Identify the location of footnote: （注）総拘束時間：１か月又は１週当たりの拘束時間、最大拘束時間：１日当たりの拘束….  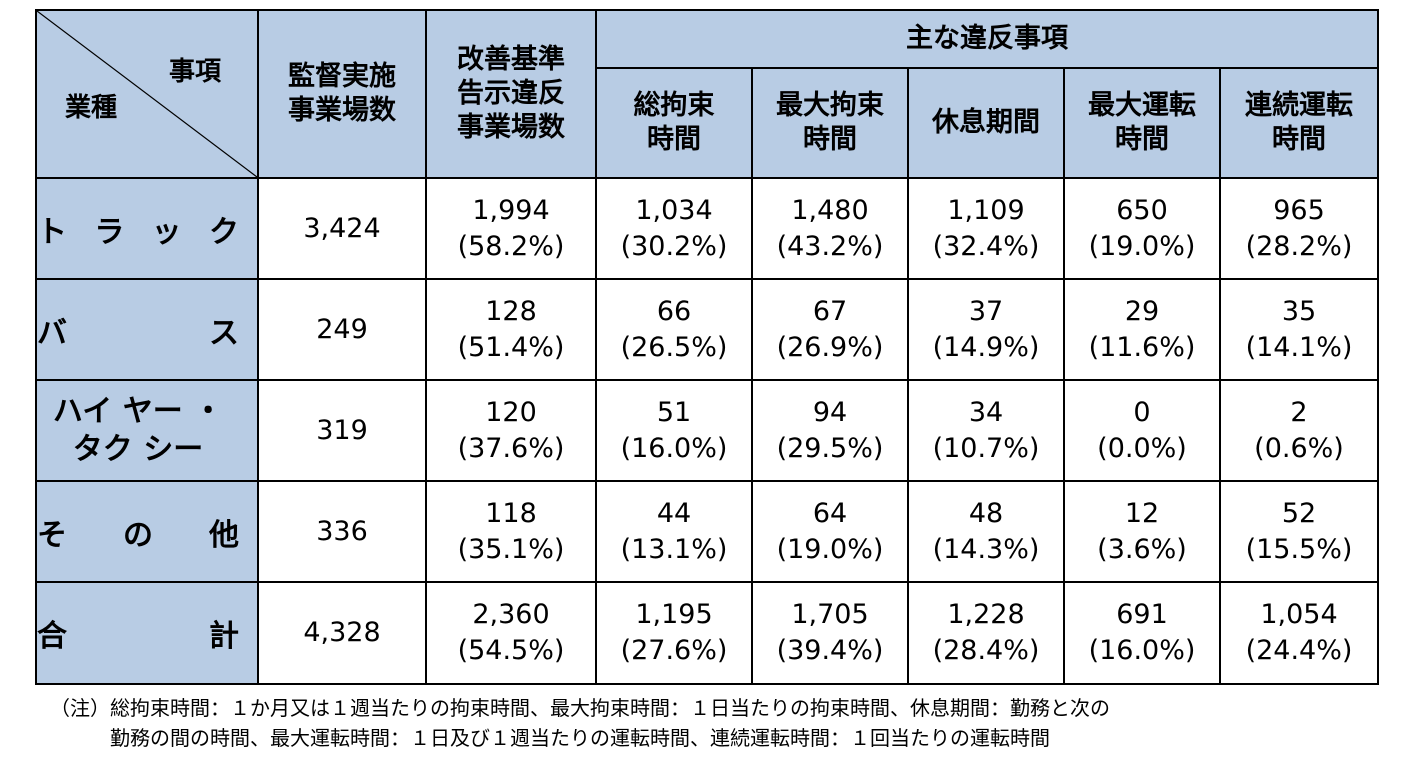
(715, 723).